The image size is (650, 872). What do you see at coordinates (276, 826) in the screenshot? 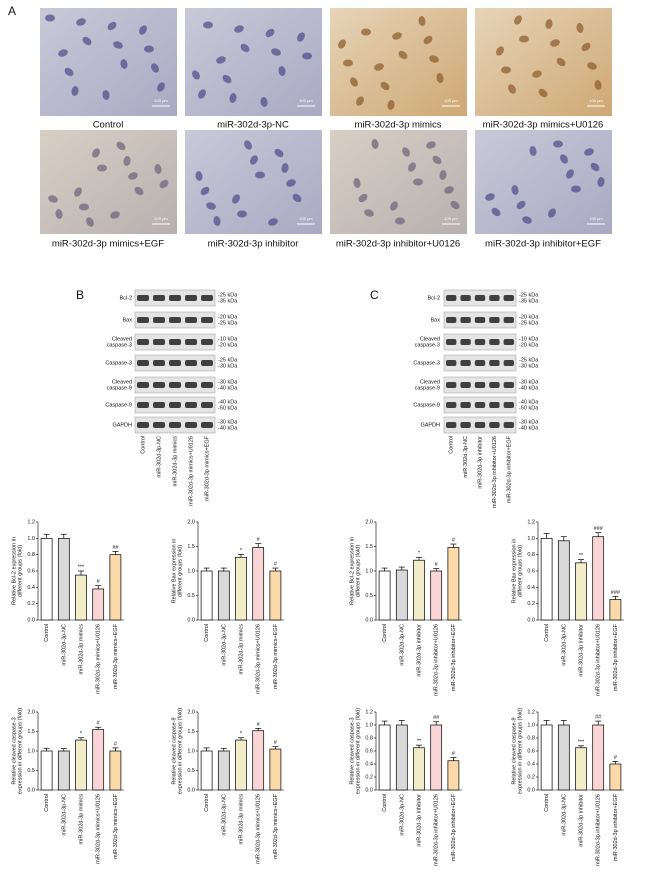
I see `x-tick-label: miR-302d-3p mimics+EGF` at bounding box center [276, 826].